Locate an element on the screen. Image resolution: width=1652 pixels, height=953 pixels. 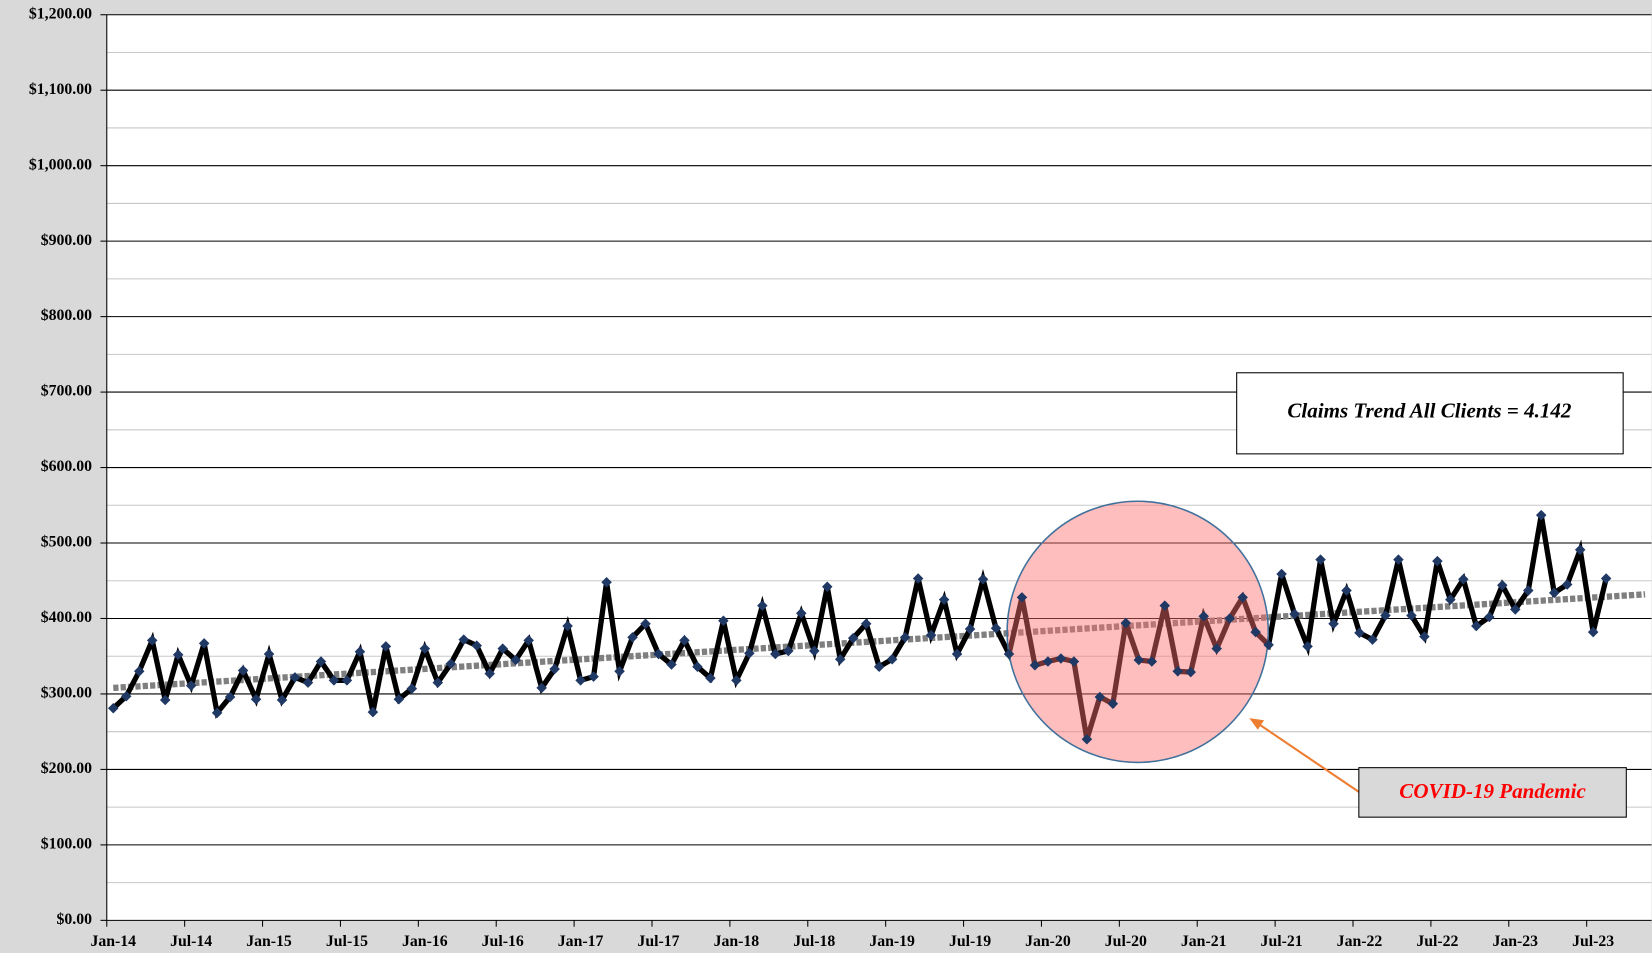
x-tick-label: Jan-22 is located at coordinates (1360, 941).